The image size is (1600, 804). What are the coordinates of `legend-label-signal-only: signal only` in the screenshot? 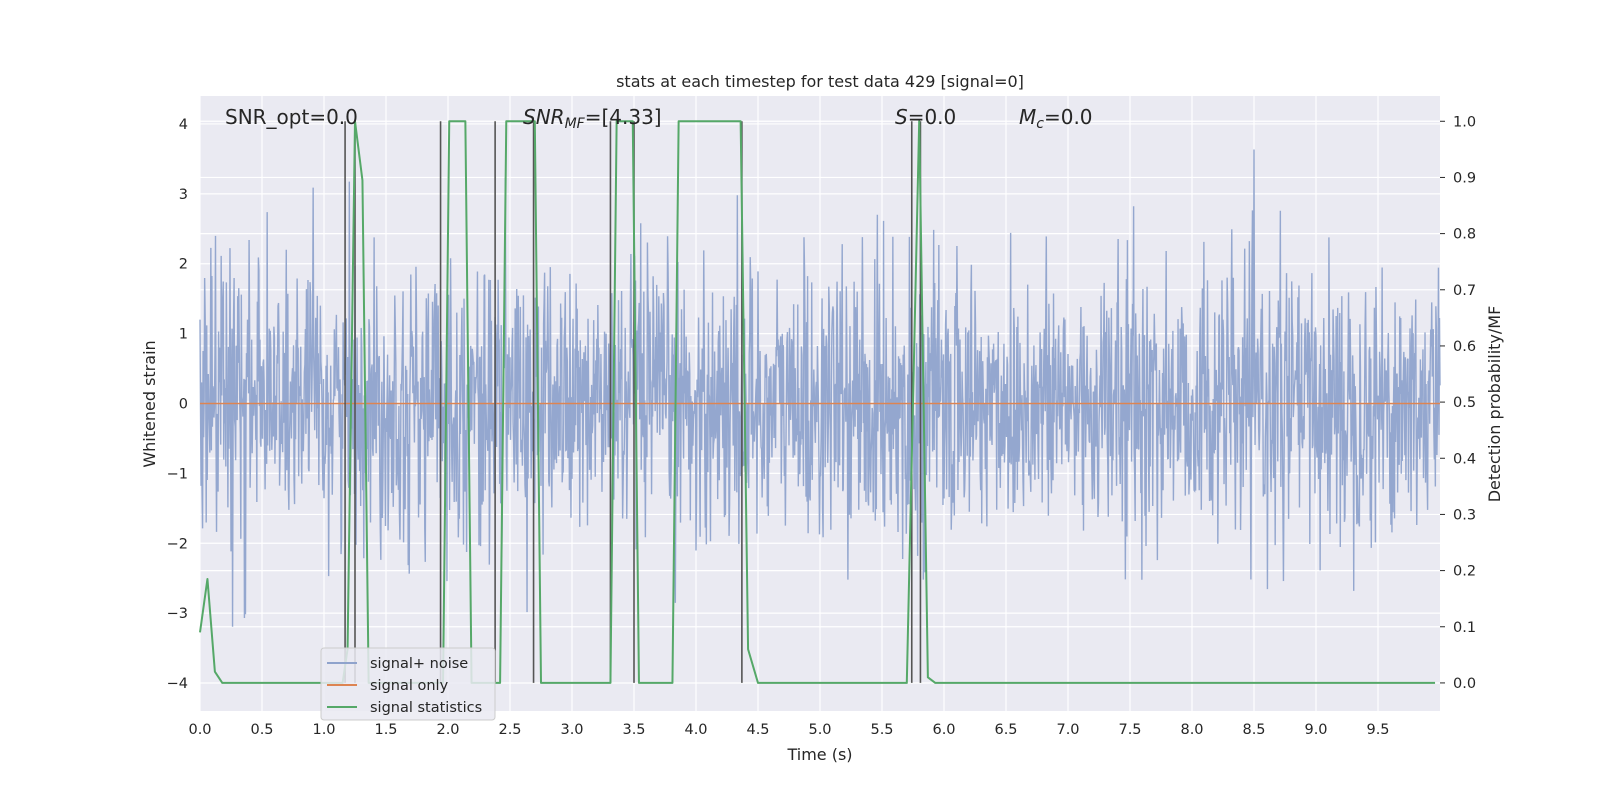 It's located at (409, 686).